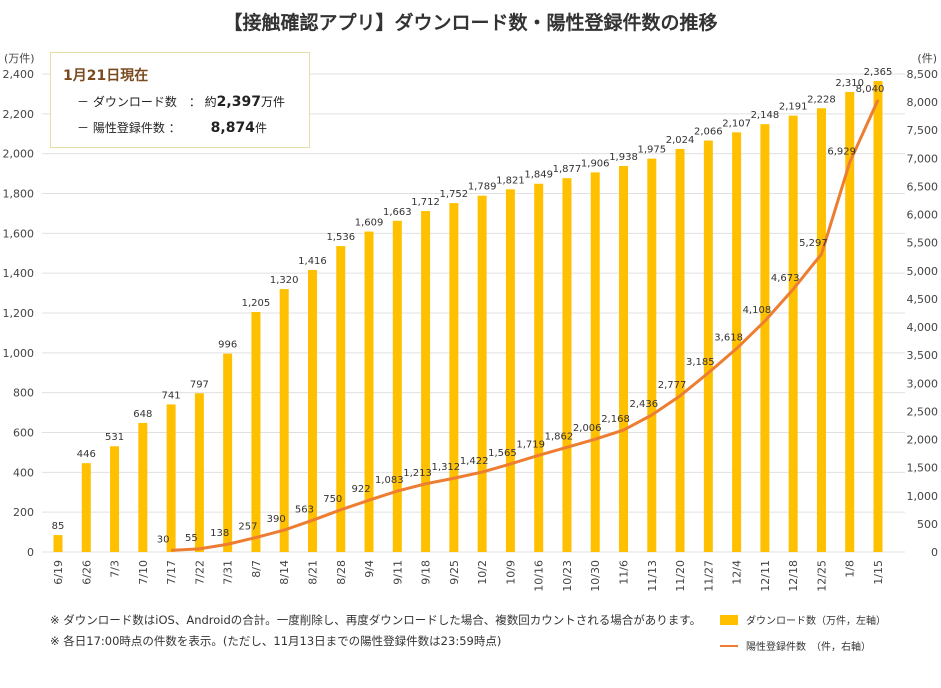 The width and height of the screenshot is (941, 688). What do you see at coordinates (923, 130) in the screenshot?
I see `y-right-tick-label: 7,500` at bounding box center [923, 130].